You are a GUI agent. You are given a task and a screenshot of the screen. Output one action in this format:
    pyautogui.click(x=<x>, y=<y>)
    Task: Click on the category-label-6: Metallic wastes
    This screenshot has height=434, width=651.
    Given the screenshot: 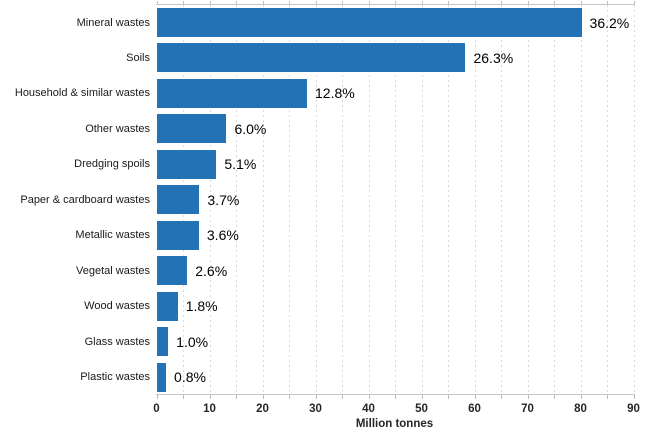 What is the action you would take?
    pyautogui.click(x=112, y=235)
    